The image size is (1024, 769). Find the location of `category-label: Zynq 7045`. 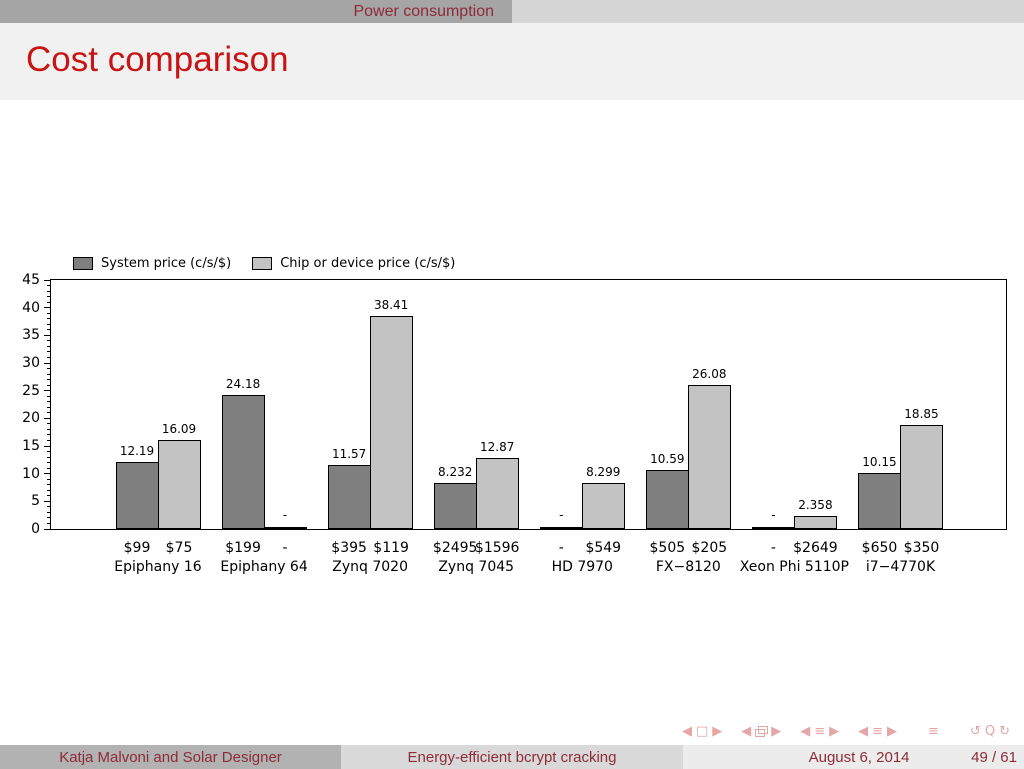

category-label: Zynq 7045 is located at coordinates (476, 567).